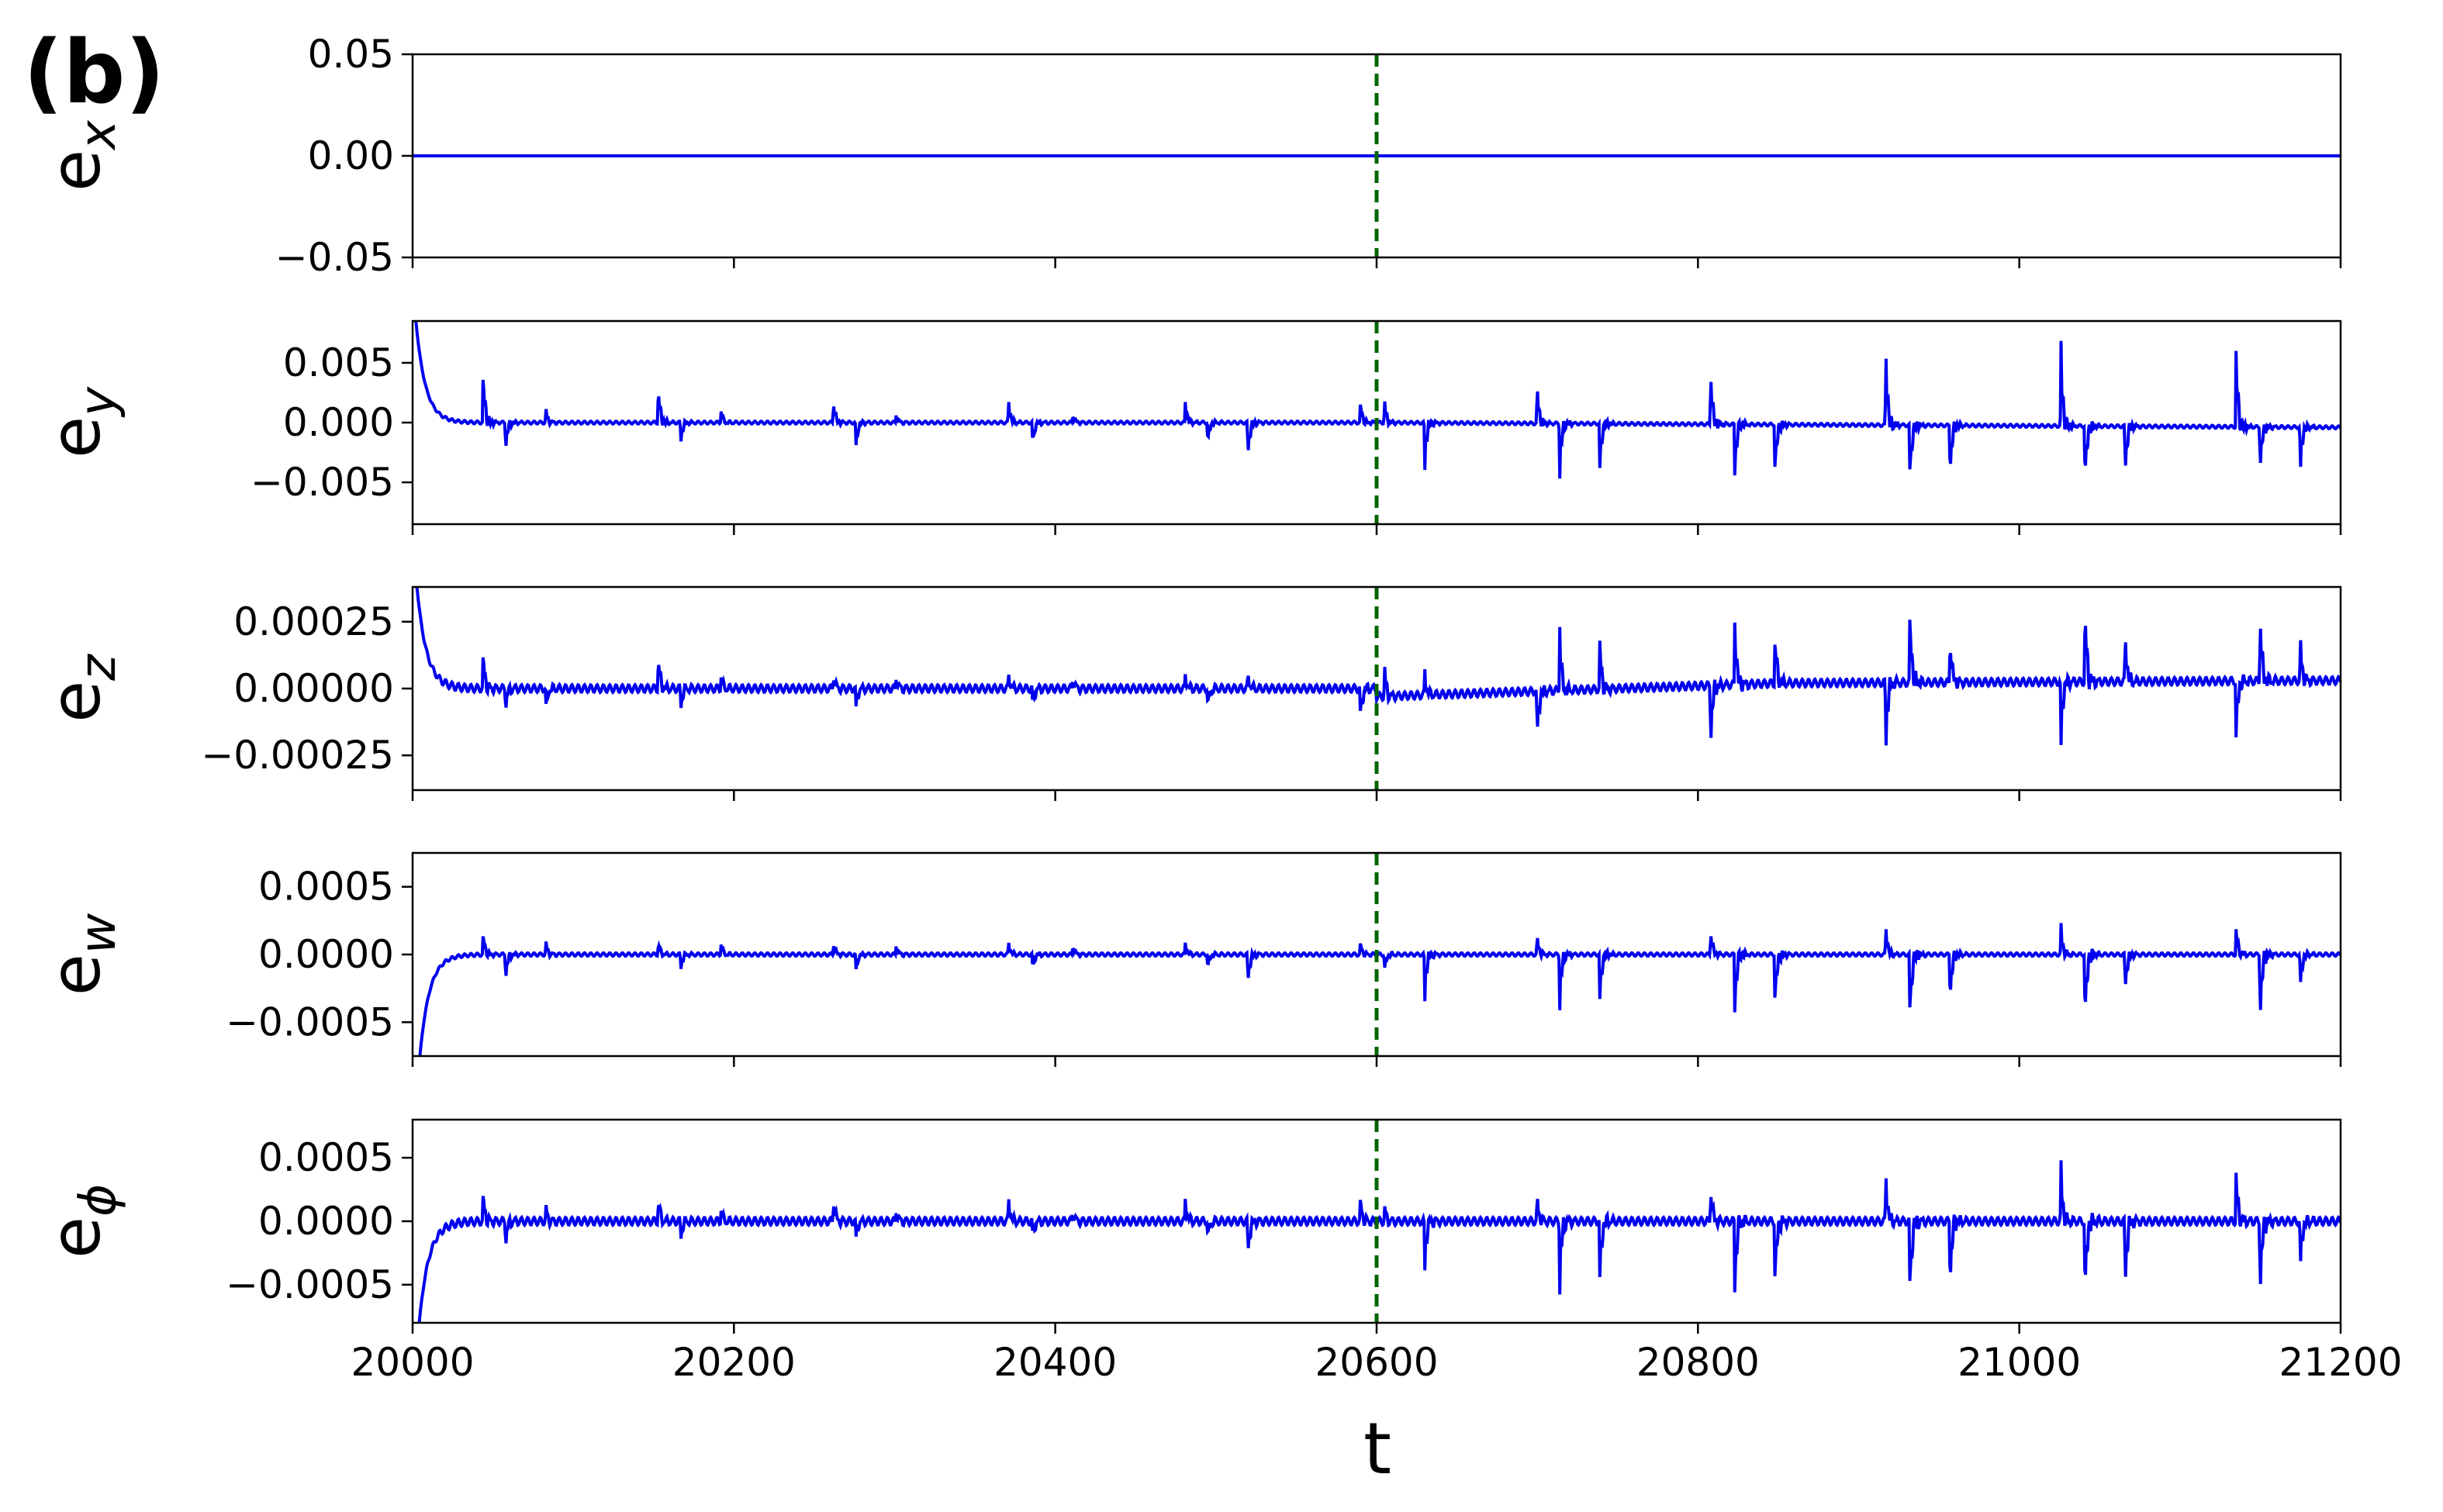 Image resolution: width=2443 pixels, height=1512 pixels. Describe the element at coordinates (1055, 1362) in the screenshot. I see `x-tick-label: 20400` at that location.